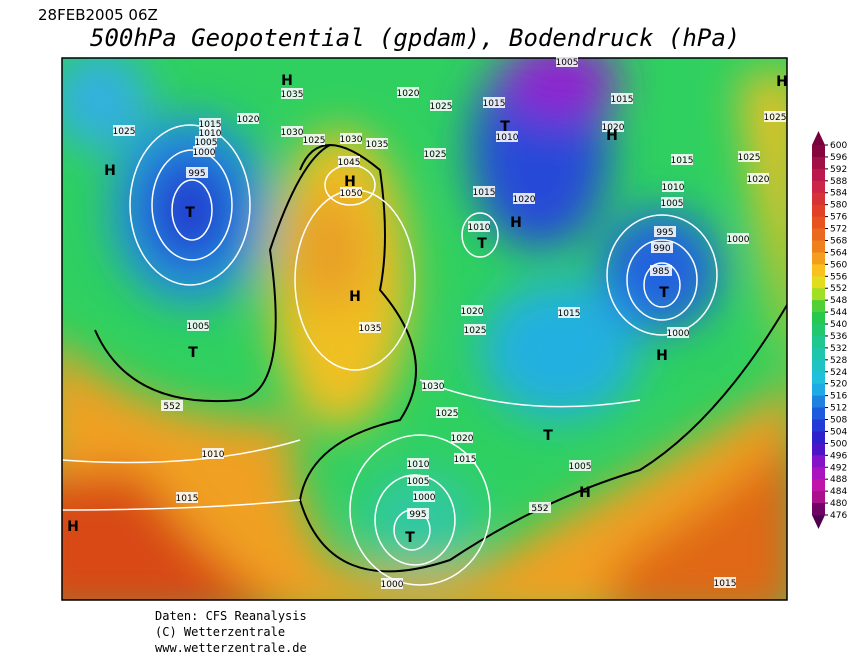 Image resolution: width=850 pixels, height=657 pixels. Describe the element at coordinates (838, 158) in the screenshot. I see `colorbar-label: 596` at that location.